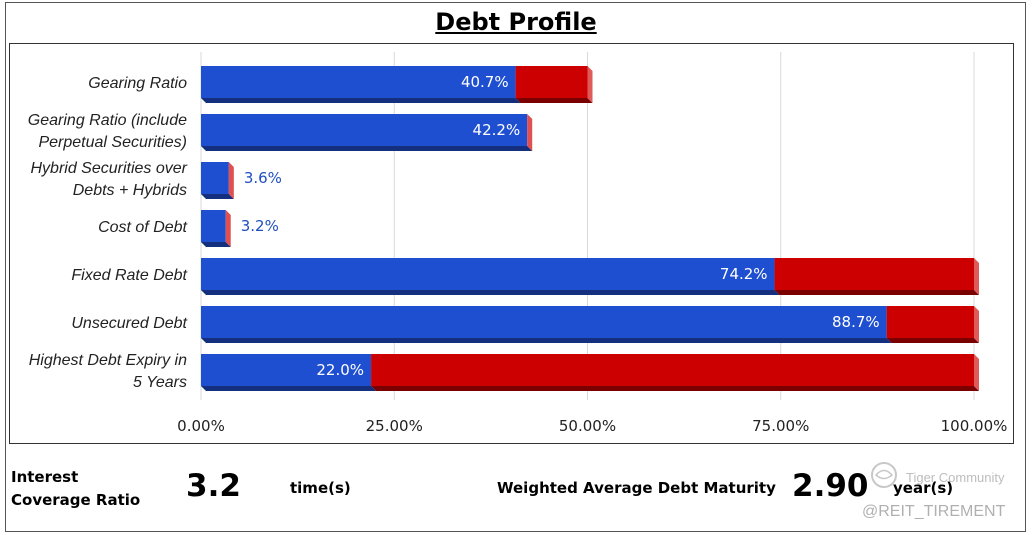 Image resolution: width=1032 pixels, height=535 pixels. Describe the element at coordinates (340, 370) in the screenshot. I see `data-label: 22.0%` at that location.